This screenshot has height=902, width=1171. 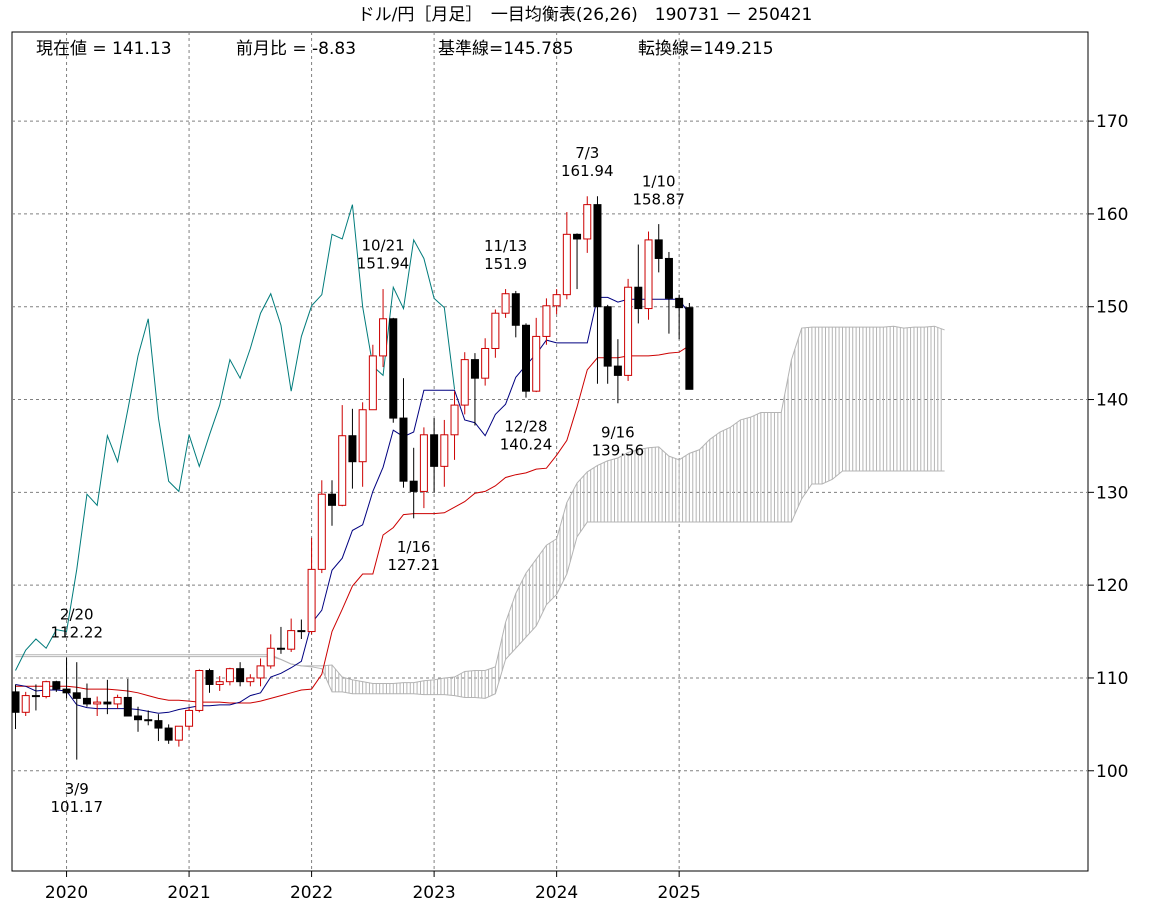 What do you see at coordinates (296, 49) in the screenshot?
I see `info-change: 前月比 = -8.83` at bounding box center [296, 49].